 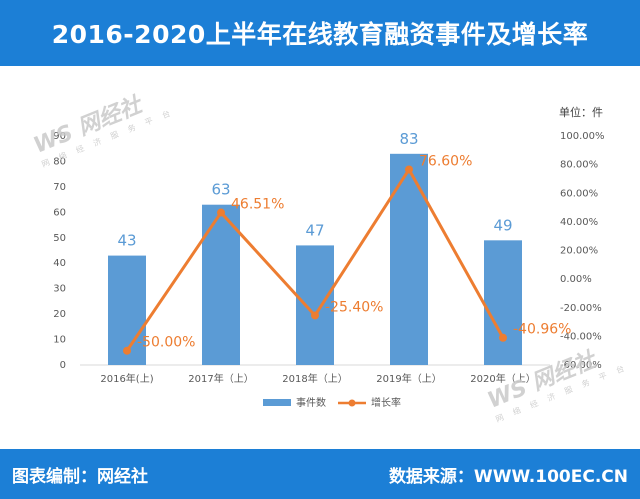 What do you see at coordinates (581, 365) in the screenshot?
I see `y-right-tick-label: -60.00%` at bounding box center [581, 365].